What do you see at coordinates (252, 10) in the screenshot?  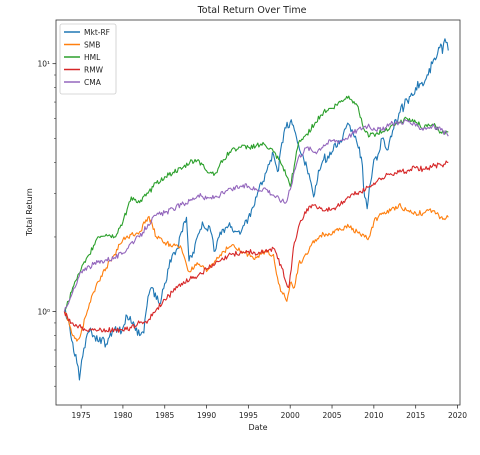 I see `chart-title: Total Return Over Time` at bounding box center [252, 10].